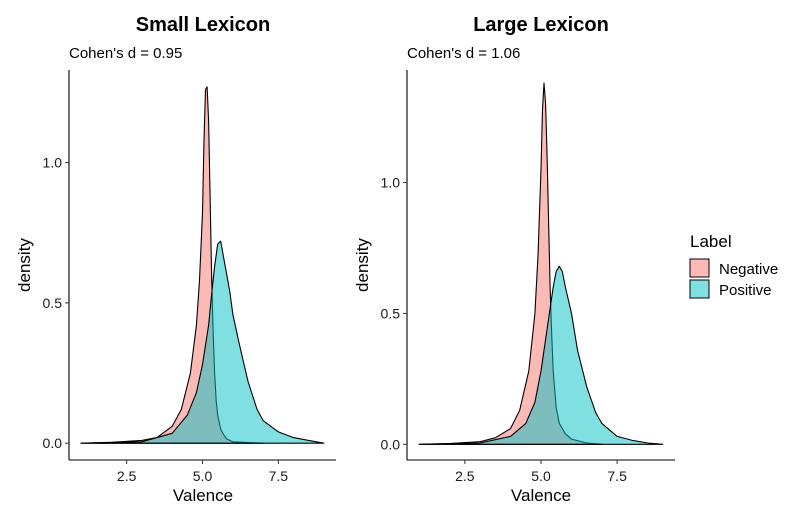 This screenshot has width=800, height=522. Describe the element at coordinates (745, 290) in the screenshot. I see `legend-label-positive: Positive` at that location.